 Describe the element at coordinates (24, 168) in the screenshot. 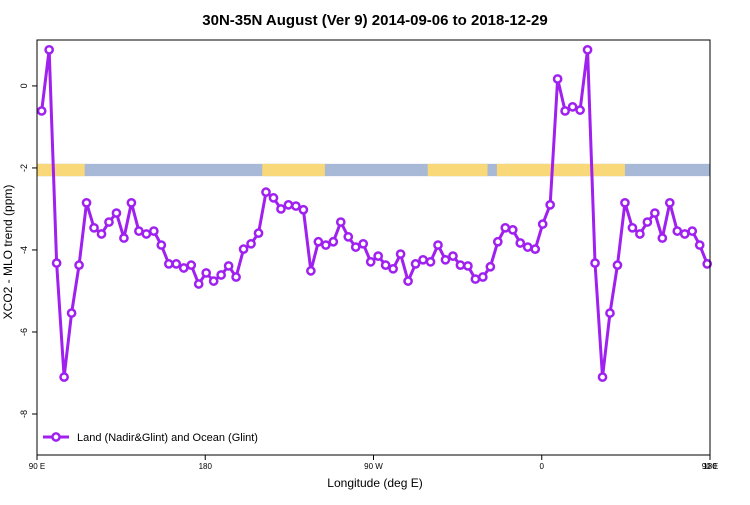

I see `y-tick-label: -2` at that location.